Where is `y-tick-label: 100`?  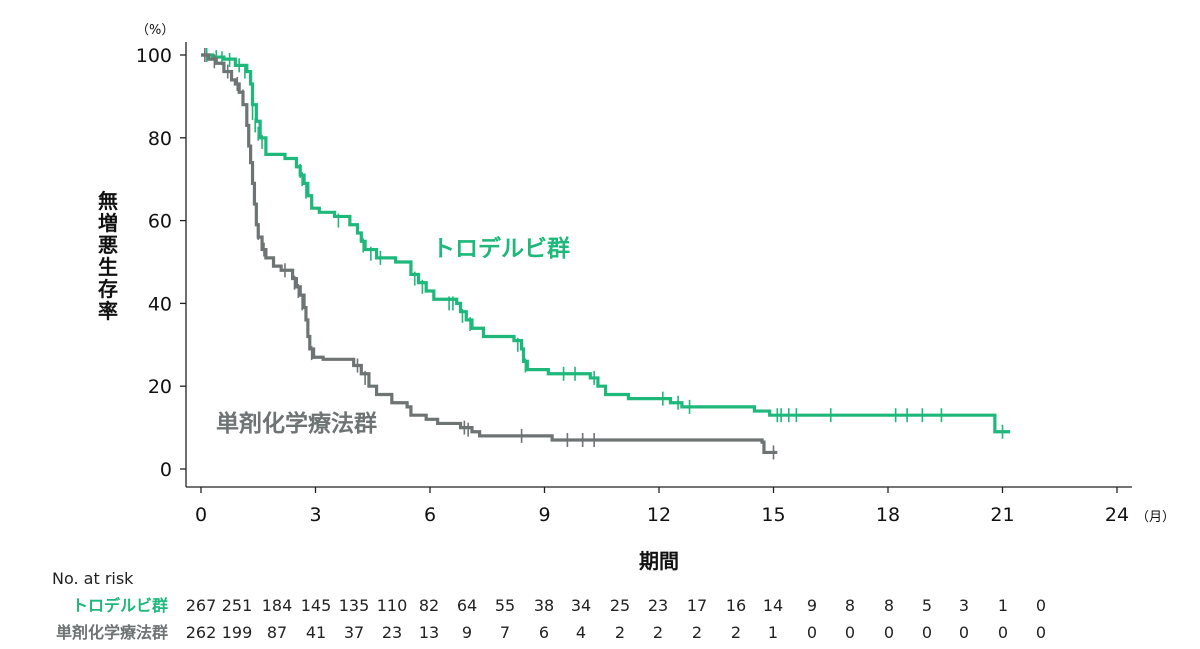 y-tick-label: 100 is located at coordinates (154, 56).